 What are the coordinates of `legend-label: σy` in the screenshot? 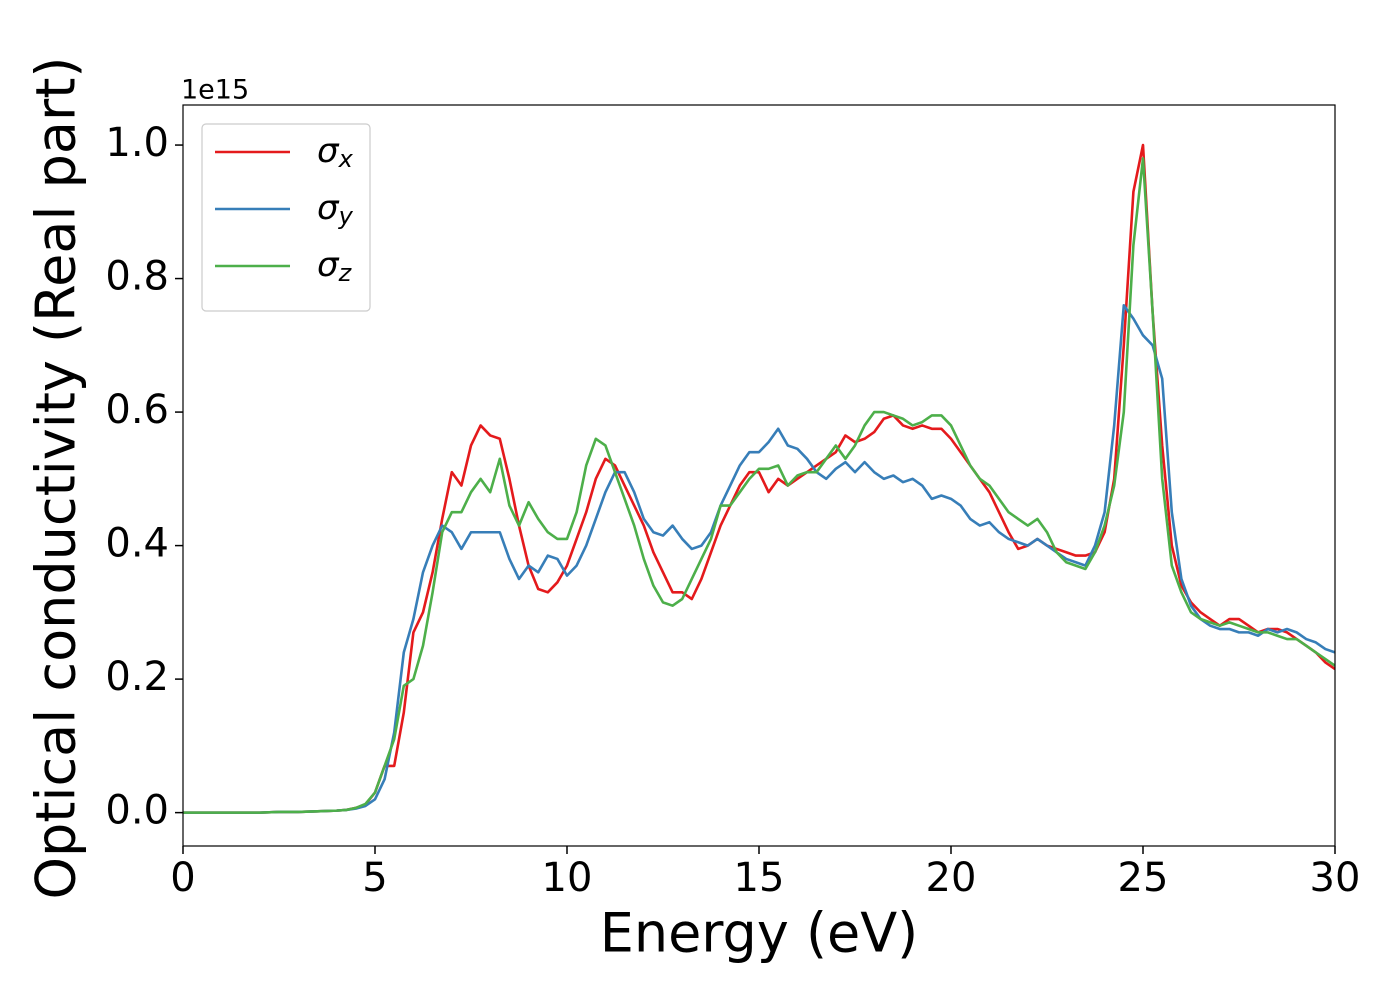 It's located at (335, 209).